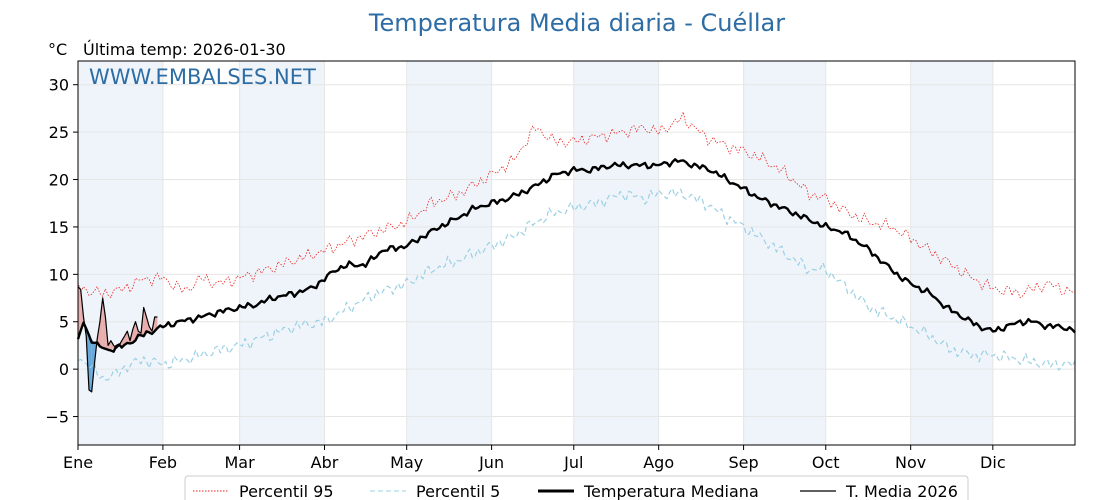 This screenshot has height=500, width=1120. I want to click on x-tick-label-nov: Nov, so click(910, 462).